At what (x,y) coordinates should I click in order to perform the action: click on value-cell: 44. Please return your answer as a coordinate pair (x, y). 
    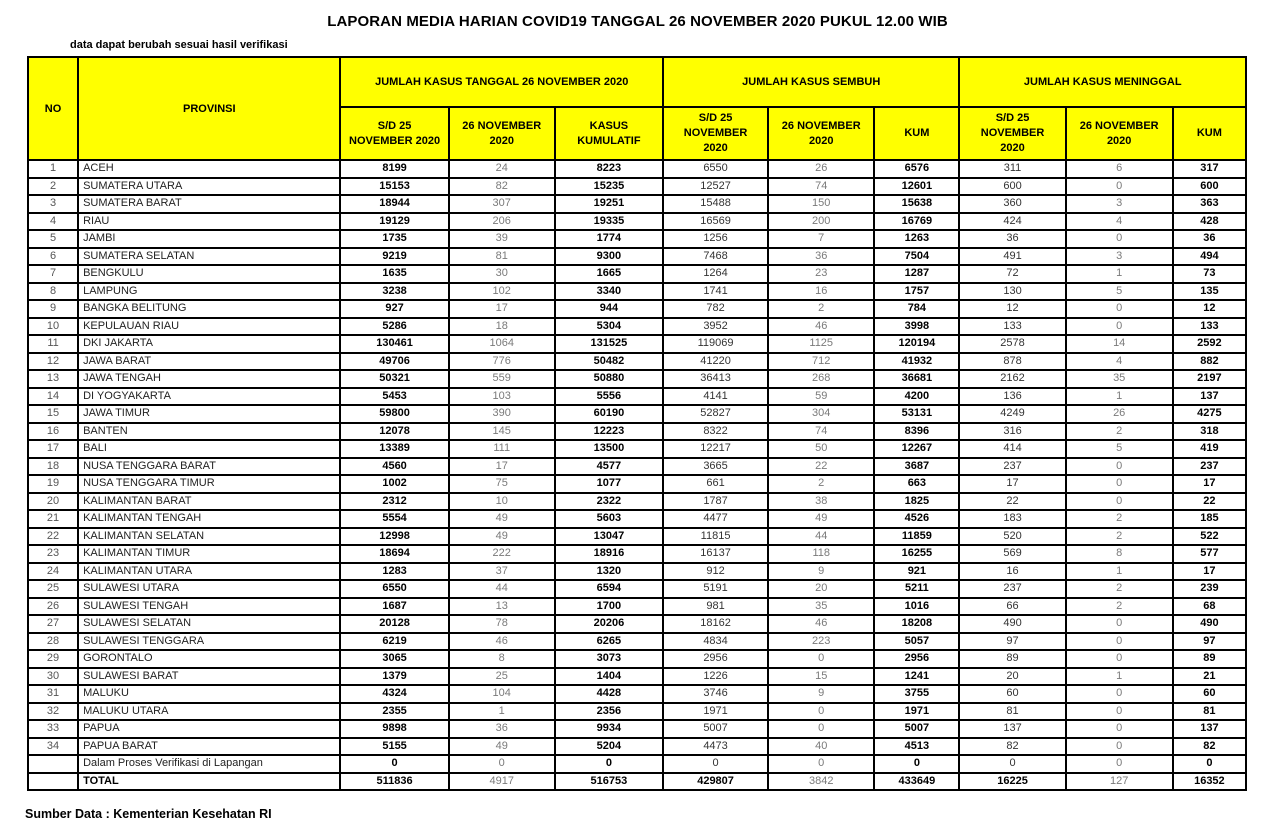
    Looking at the image, I should click on (821, 536).